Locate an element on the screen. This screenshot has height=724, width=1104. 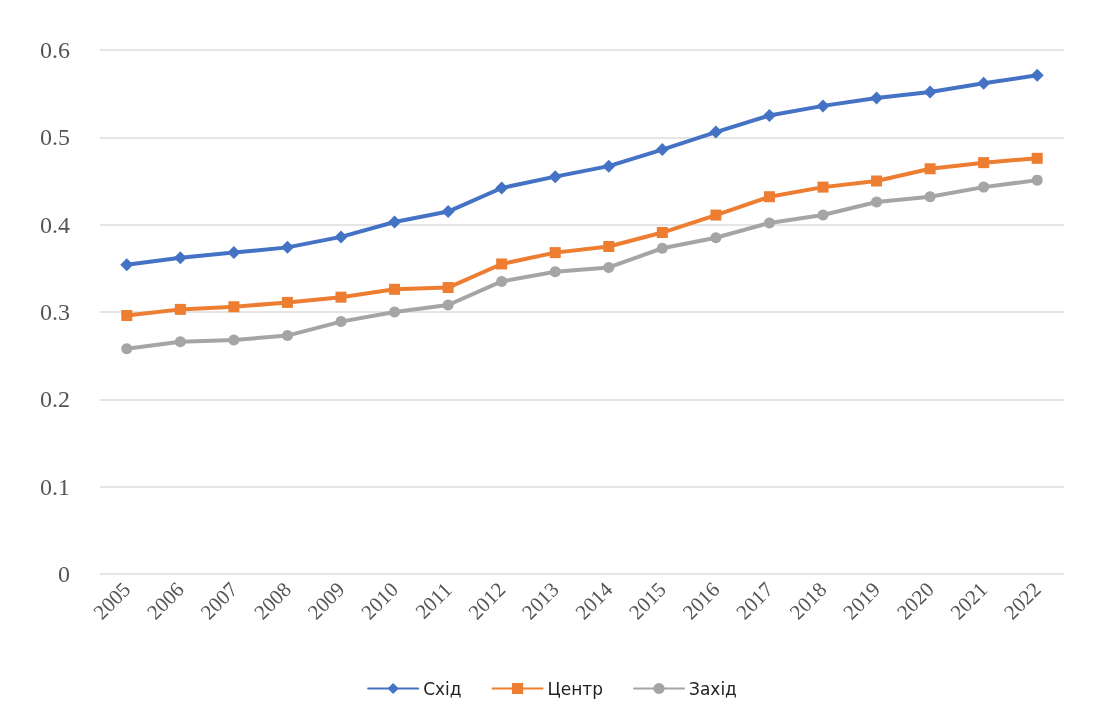
y-tick-label: 0 is located at coordinates (64, 574).